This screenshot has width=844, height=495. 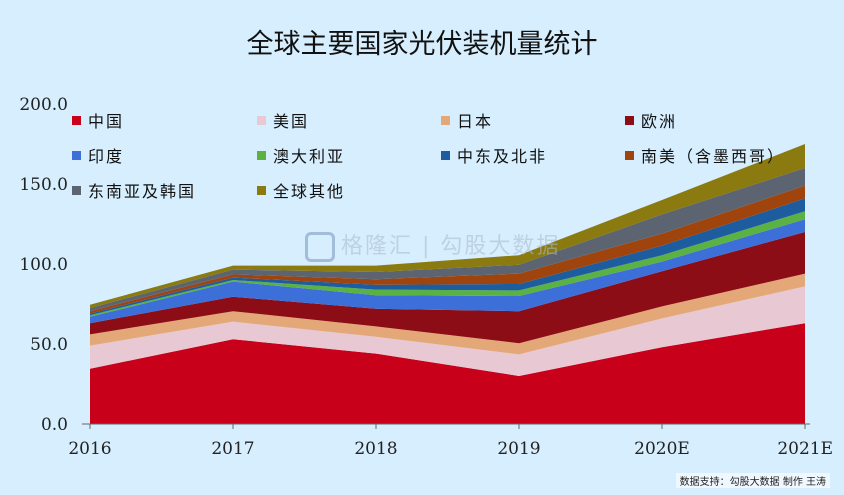 What do you see at coordinates (106, 156) in the screenshot?
I see `legend-label: 印度` at bounding box center [106, 156].